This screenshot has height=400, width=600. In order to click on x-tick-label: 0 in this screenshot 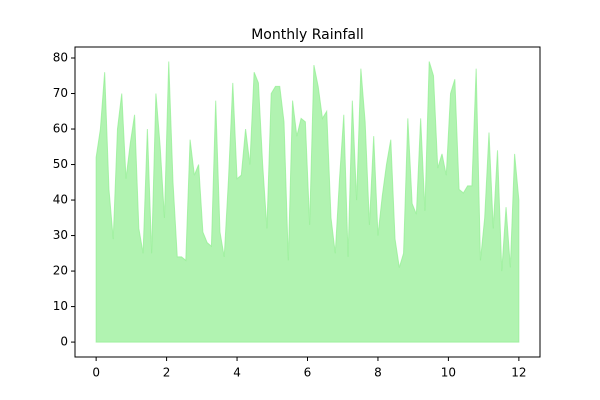, I will do `click(96, 373)`.